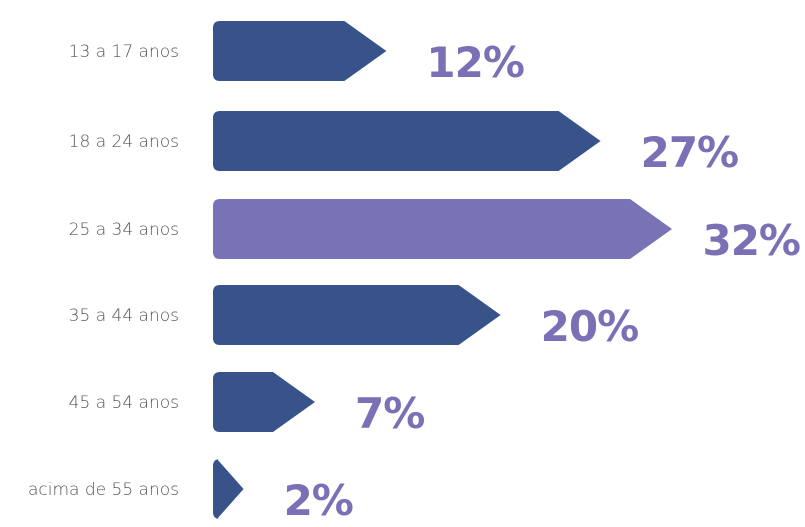  What do you see at coordinates (357, 315) in the screenshot?
I see `bar-35-a-44-anos` at bounding box center [357, 315].